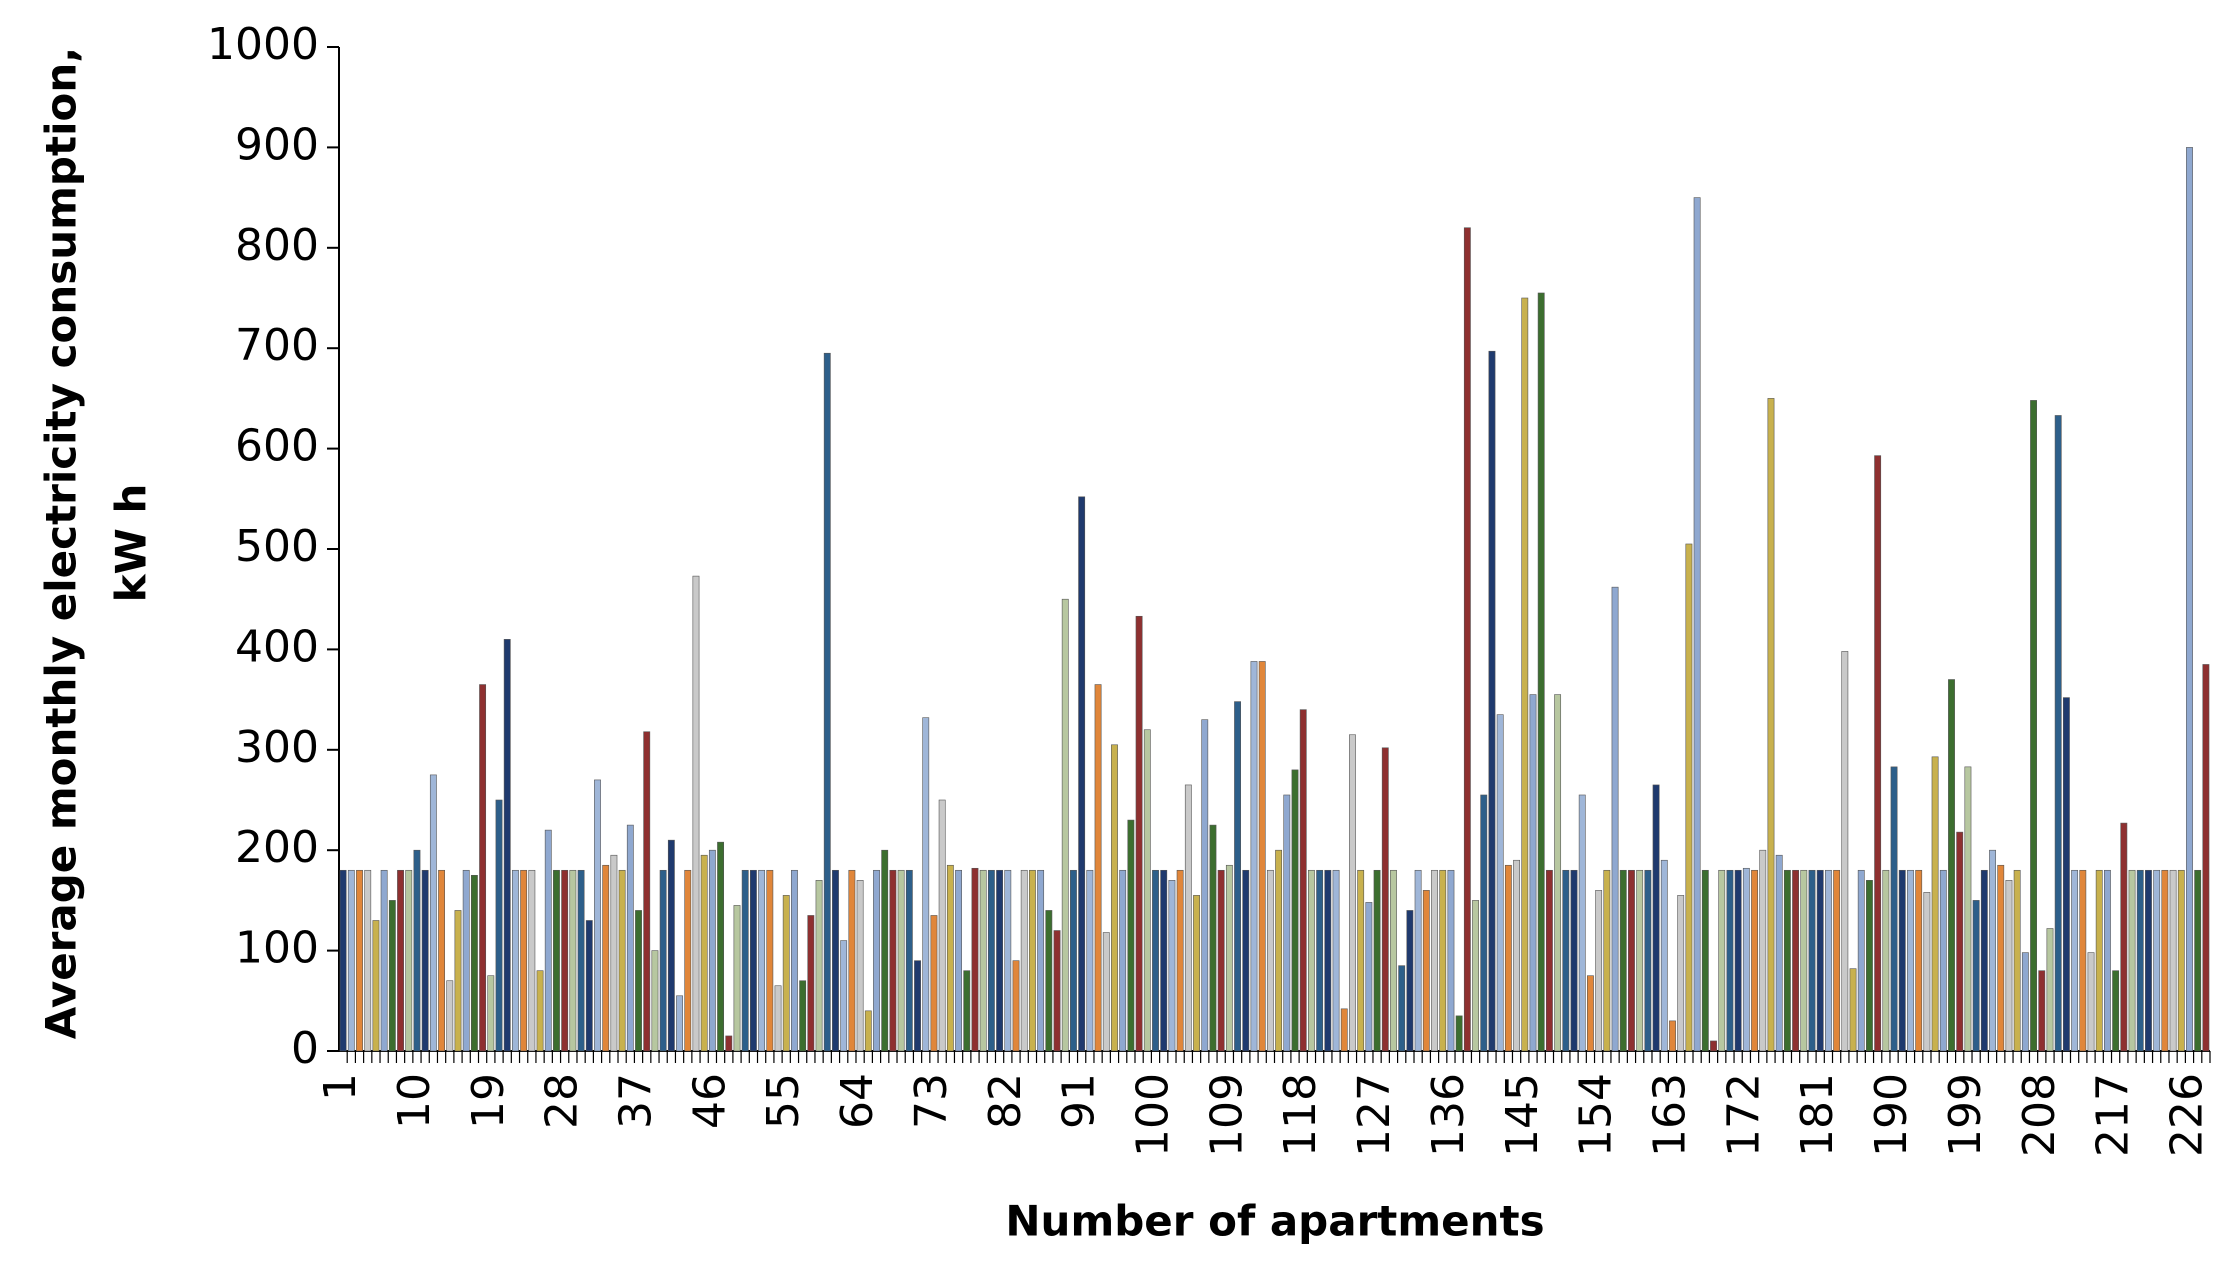 The image size is (2221, 1265). What do you see at coordinates (1891, 1115) in the screenshot?
I see `x-tick-label: 190` at bounding box center [1891, 1115].